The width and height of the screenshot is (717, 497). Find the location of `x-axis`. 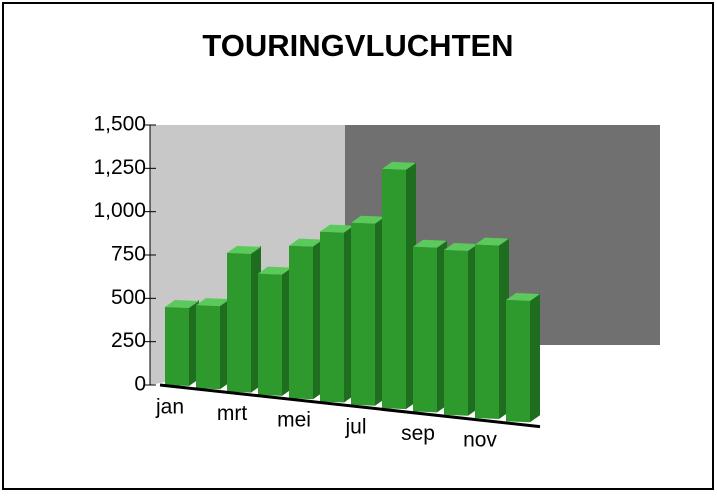

x-axis is located at coordinates (350, 406).